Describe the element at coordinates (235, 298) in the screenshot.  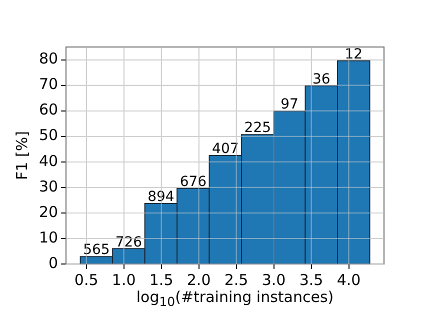
I see `x-axis-title: log$_{10}$(#training instances)` at that location.